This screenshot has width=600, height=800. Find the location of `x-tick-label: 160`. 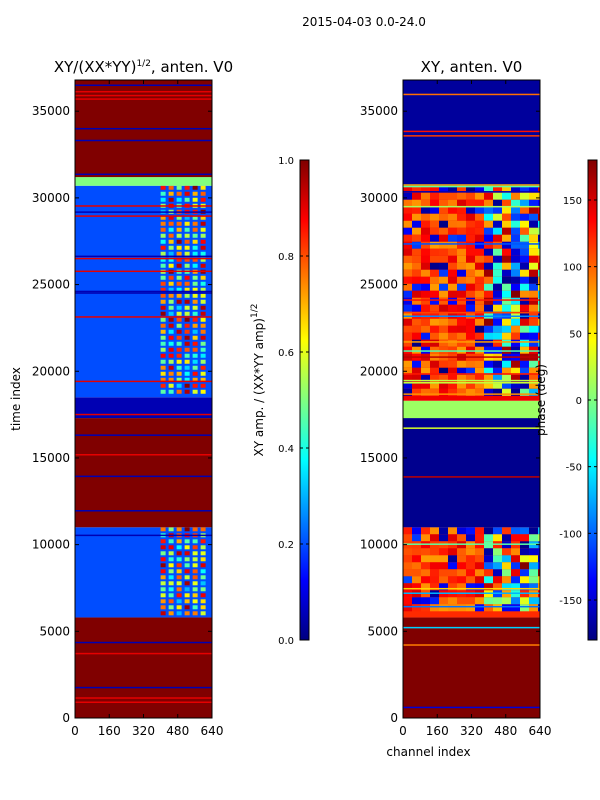

x-tick-label: 160 is located at coordinates (109, 731).